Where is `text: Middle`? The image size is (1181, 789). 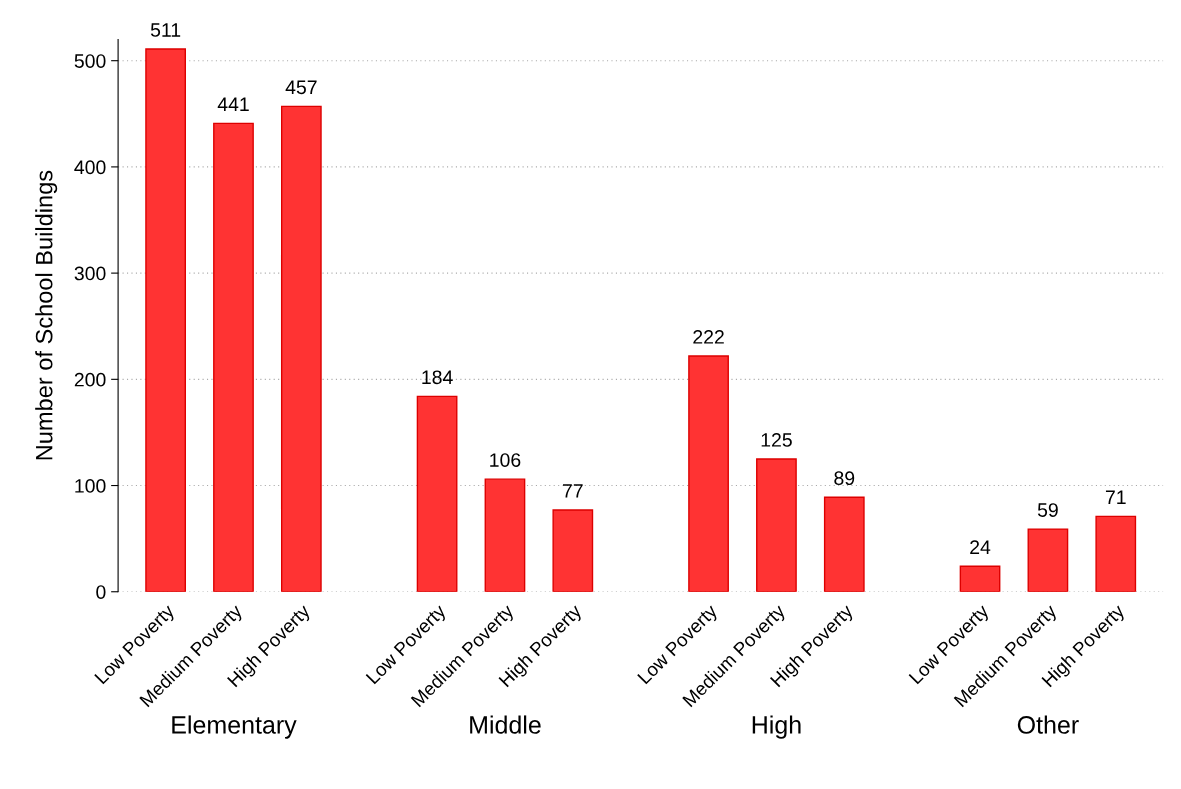
text: Middle is located at coordinates (505, 724).